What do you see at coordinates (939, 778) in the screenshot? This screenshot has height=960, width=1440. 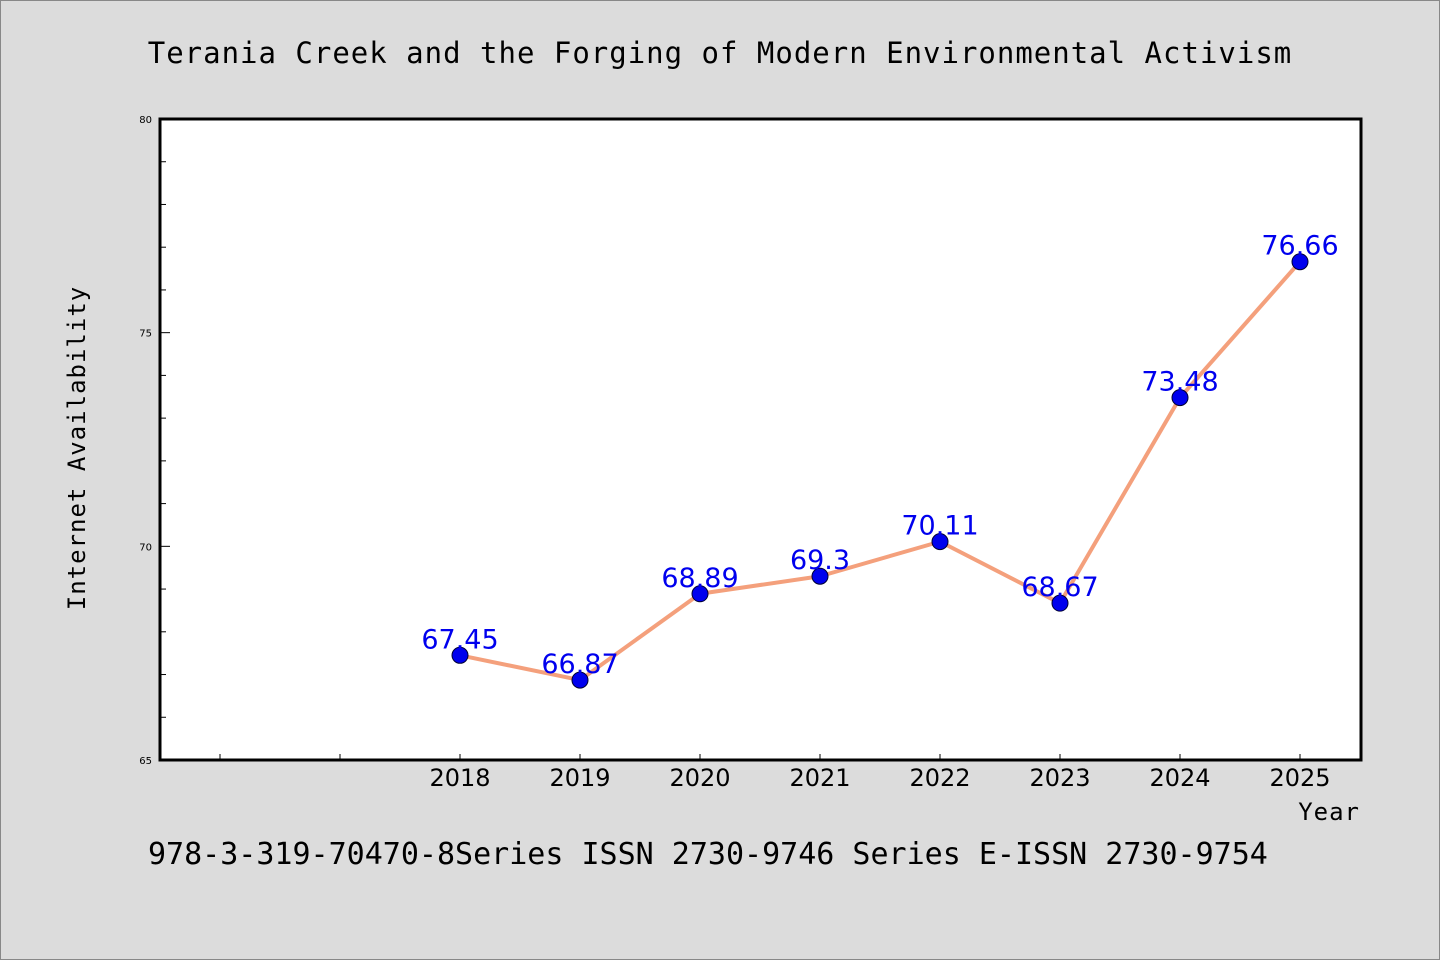 I see `x-tick-label: 2022` at bounding box center [939, 778].